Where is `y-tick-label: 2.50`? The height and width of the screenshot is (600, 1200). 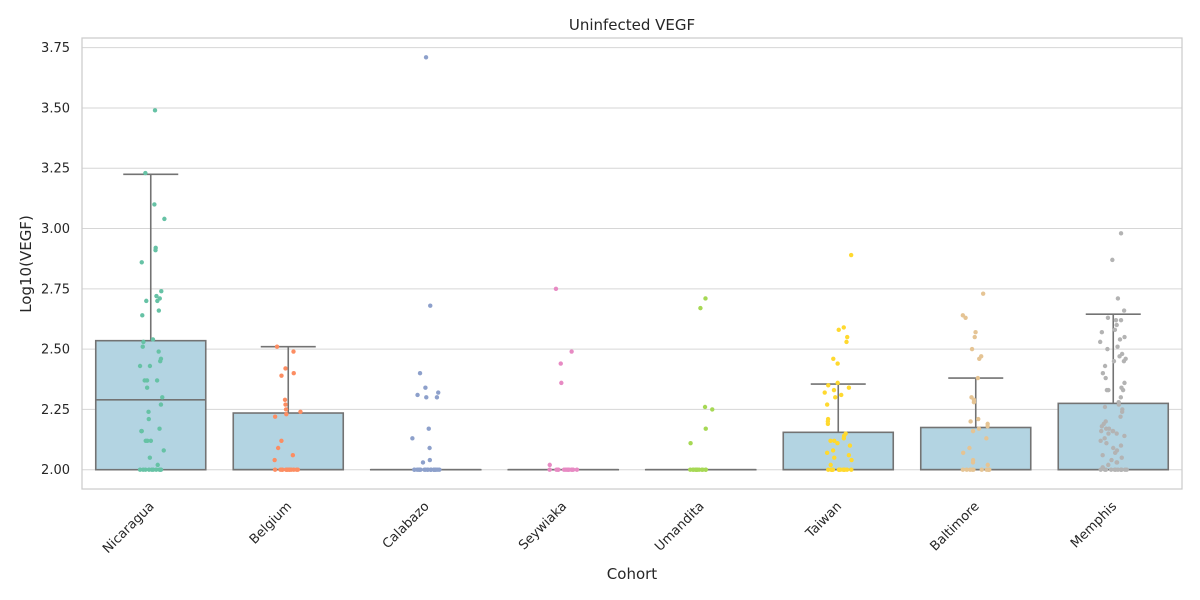
y-tick-label: 2.50 is located at coordinates (55, 350).